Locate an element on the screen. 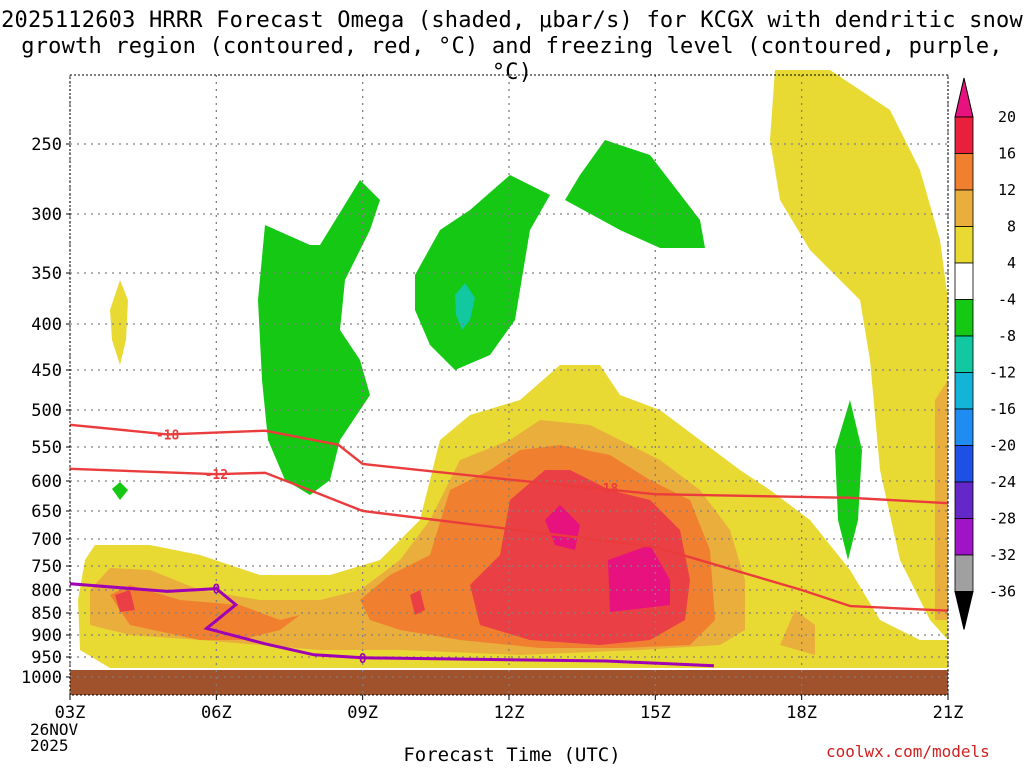 The height and width of the screenshot is (768, 1024). y-tick-label: 1000 is located at coordinates (41, 678).